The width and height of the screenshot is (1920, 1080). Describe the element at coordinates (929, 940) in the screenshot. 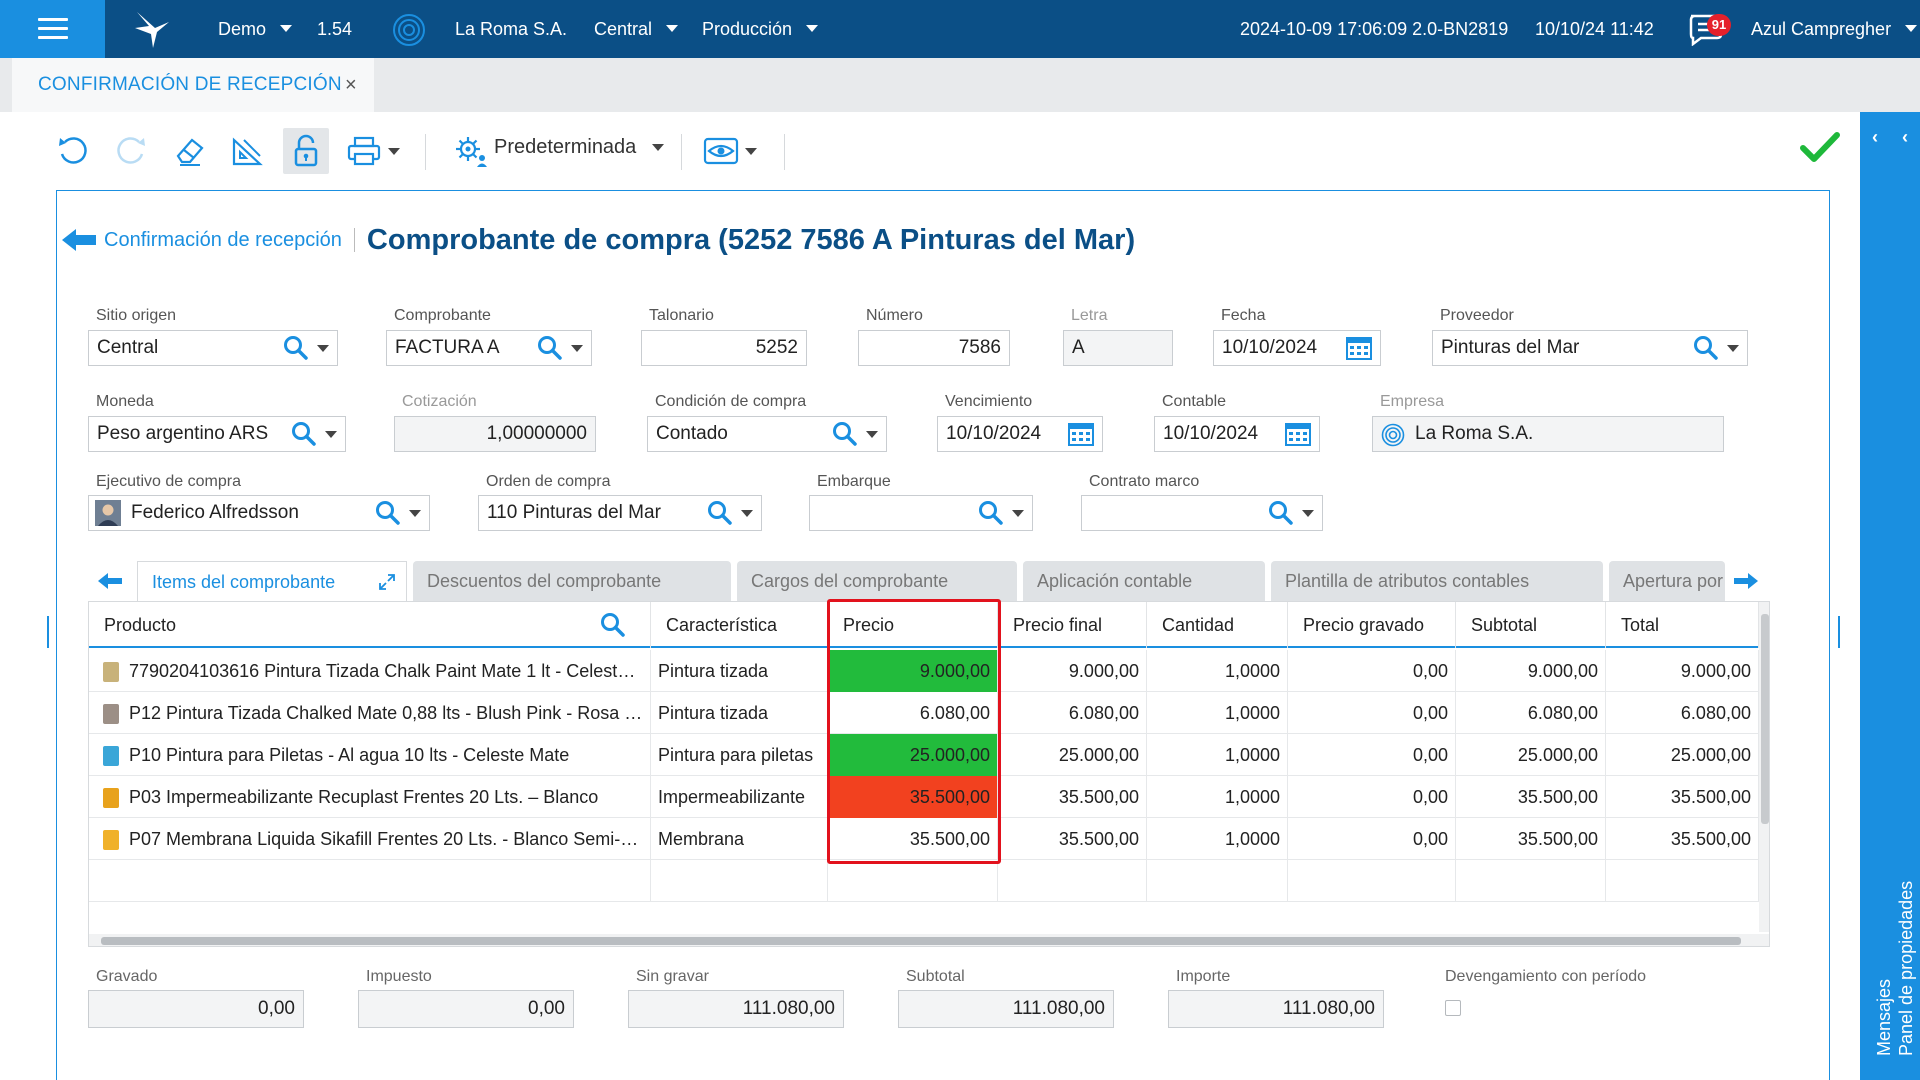

I see `horizontal-scrollbar` at that location.